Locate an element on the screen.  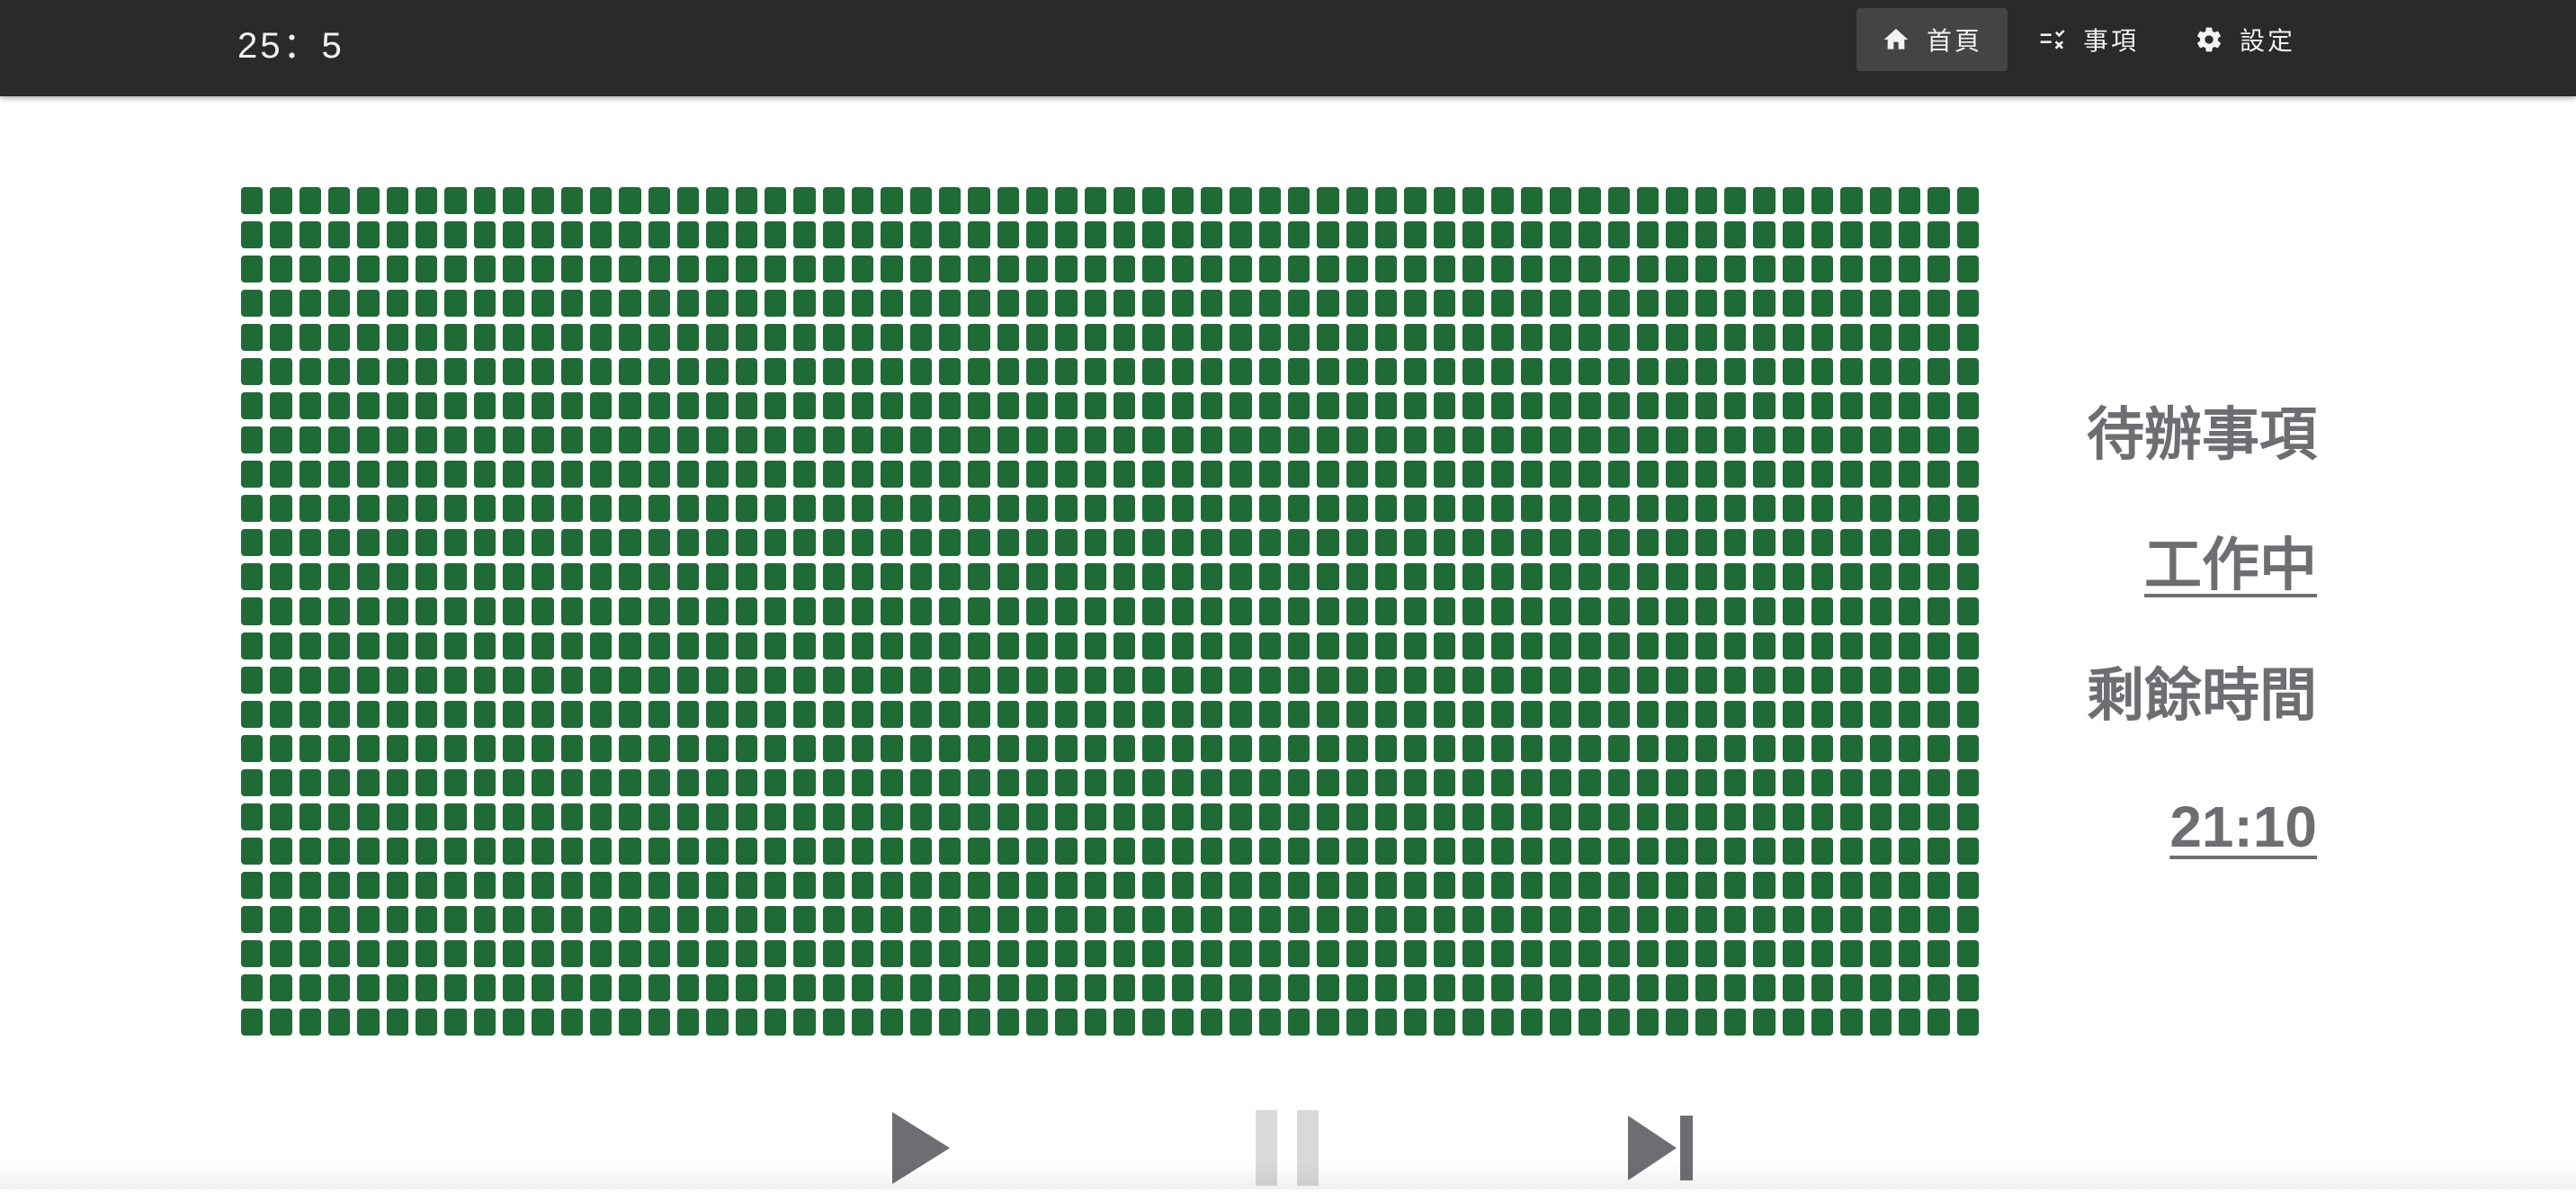
nav-items-button: 事項 is located at coordinates (2088, 39).